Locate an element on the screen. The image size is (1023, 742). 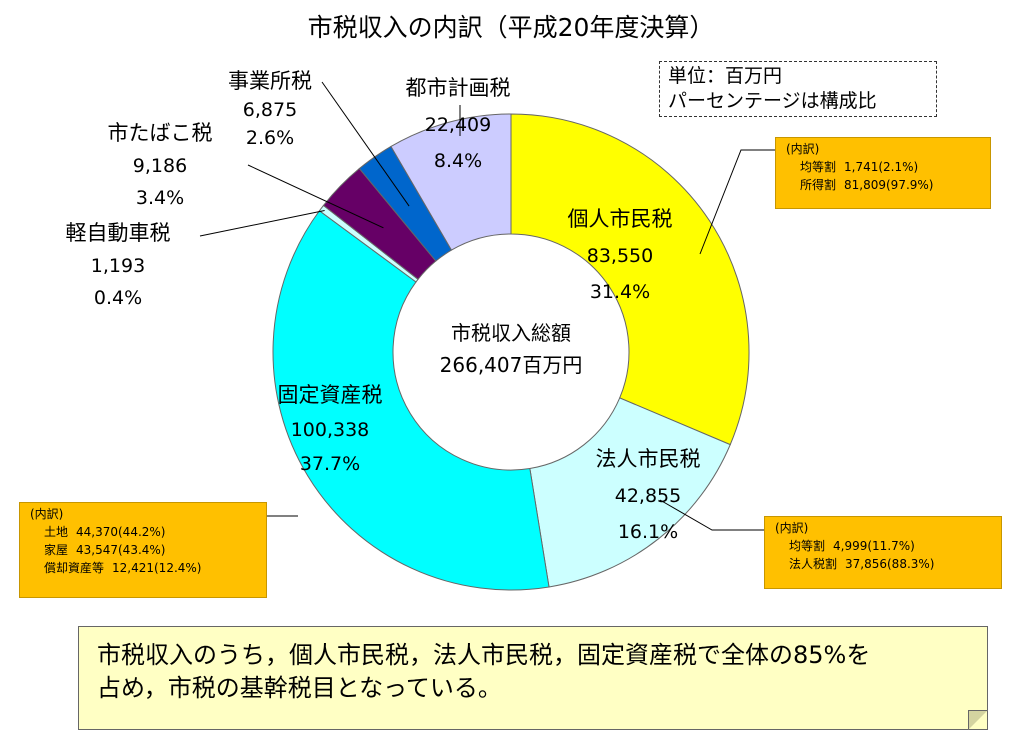
category-label-kotei: 固定資産税 is located at coordinates (330, 395).